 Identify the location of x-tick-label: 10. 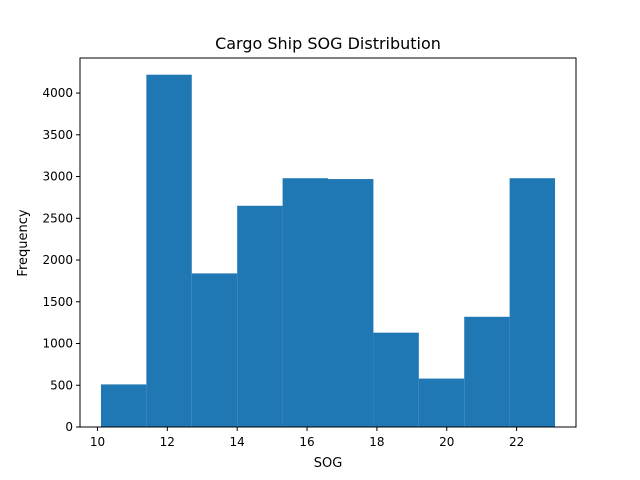
(97, 442).